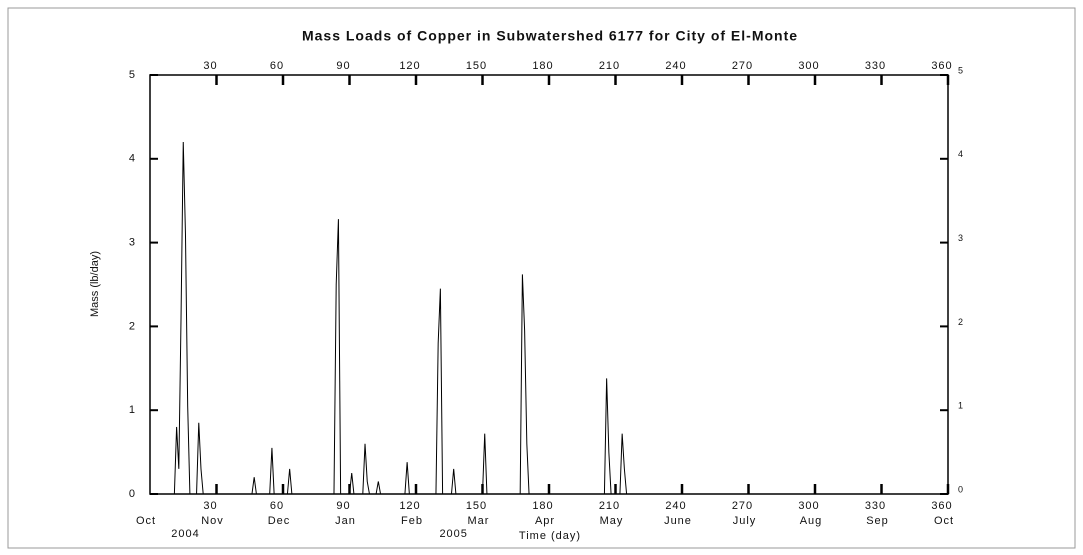 The image size is (1083, 555). What do you see at coordinates (277, 506) in the screenshot?
I see `x-tick-label-bottom: 60` at bounding box center [277, 506].